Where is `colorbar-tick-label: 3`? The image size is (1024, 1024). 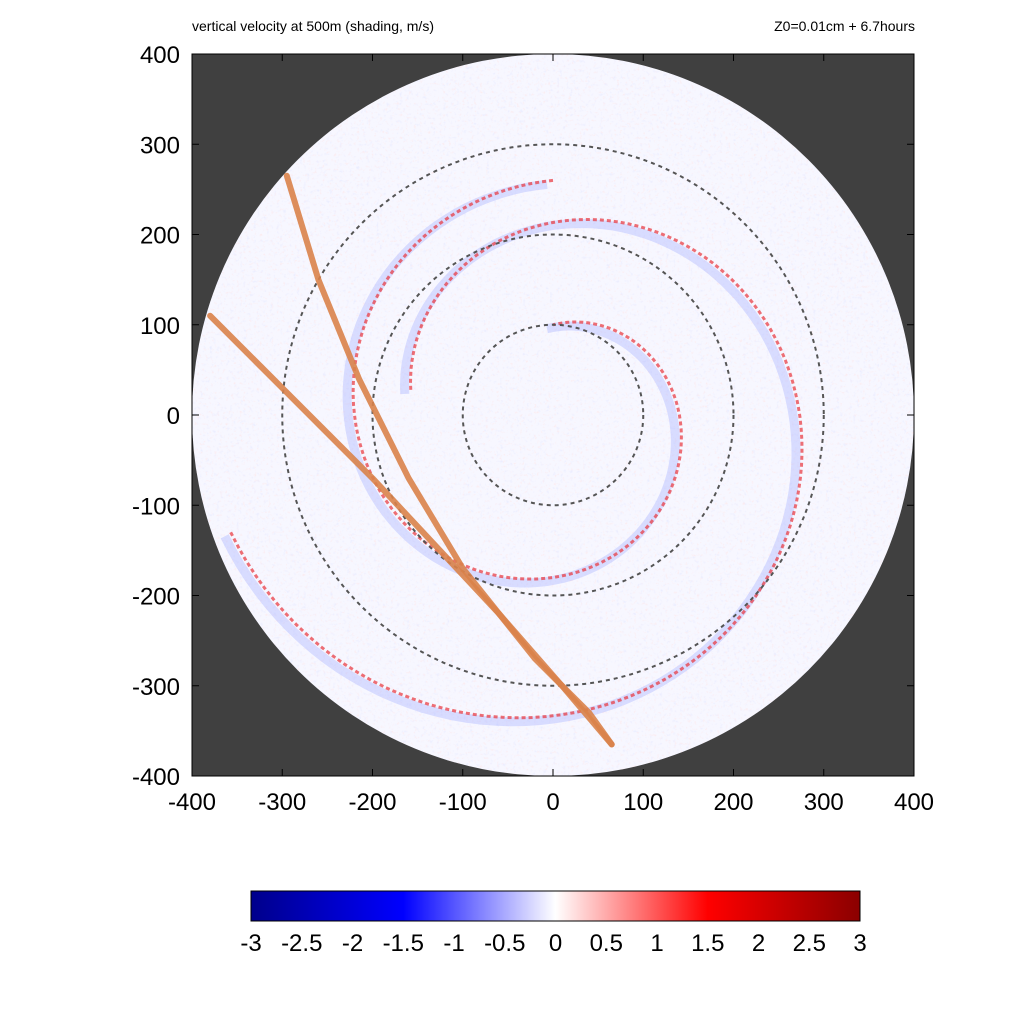 colorbar-tick-label: 3 is located at coordinates (859, 943).